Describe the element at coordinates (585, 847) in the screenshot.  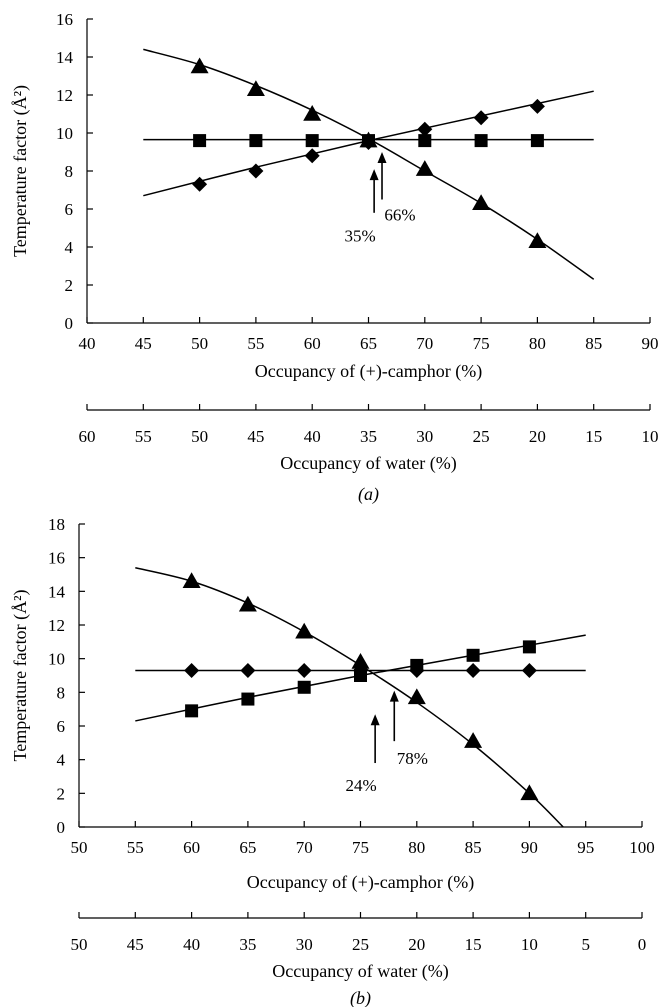
I see `x-tick-label: 95` at that location.